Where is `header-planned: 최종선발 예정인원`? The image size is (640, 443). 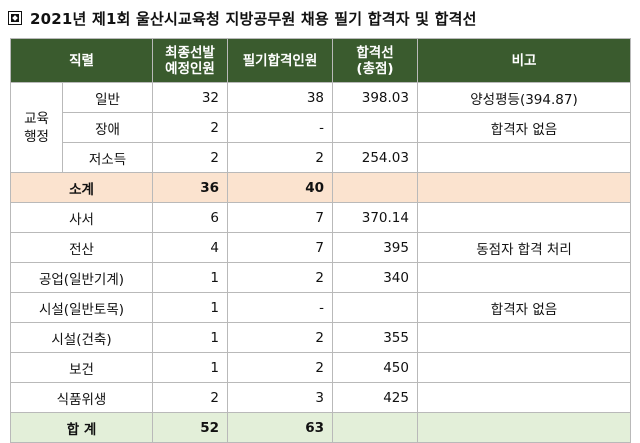 header-planned: 최종선발 예정인원 is located at coordinates (190, 60).